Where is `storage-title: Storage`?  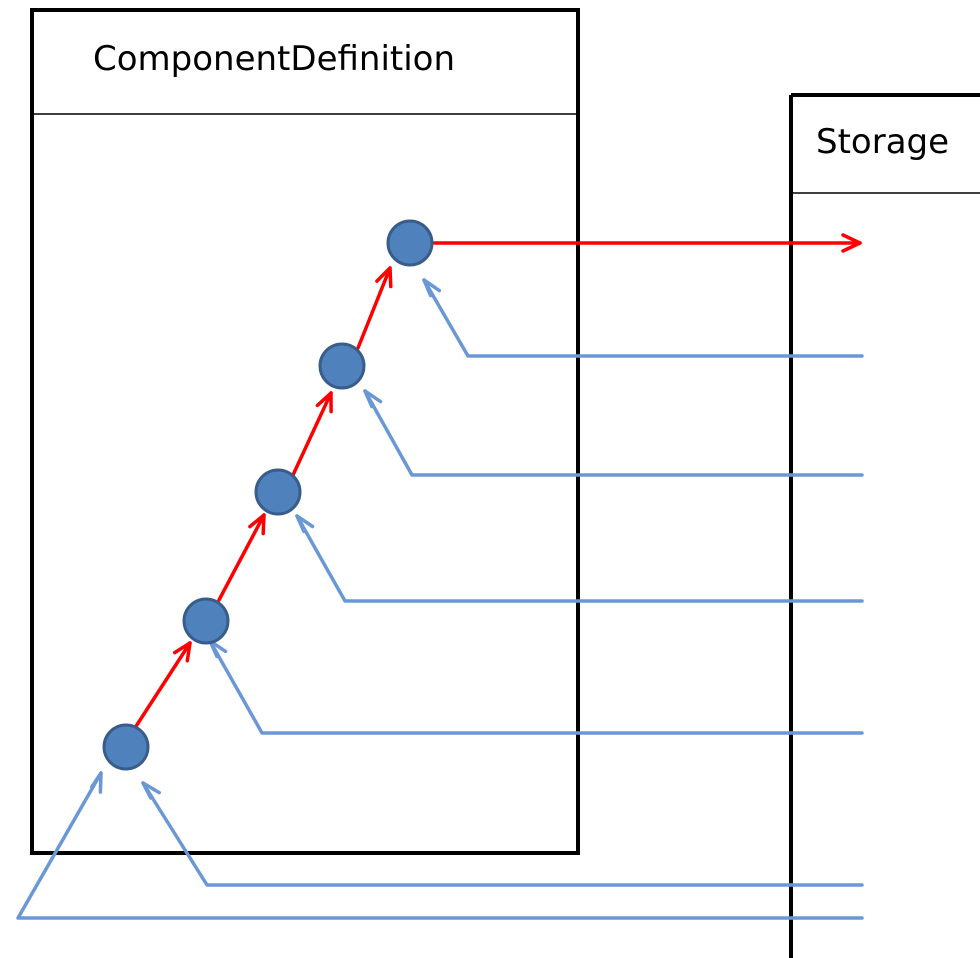
storage-title: Storage is located at coordinates (882, 142).